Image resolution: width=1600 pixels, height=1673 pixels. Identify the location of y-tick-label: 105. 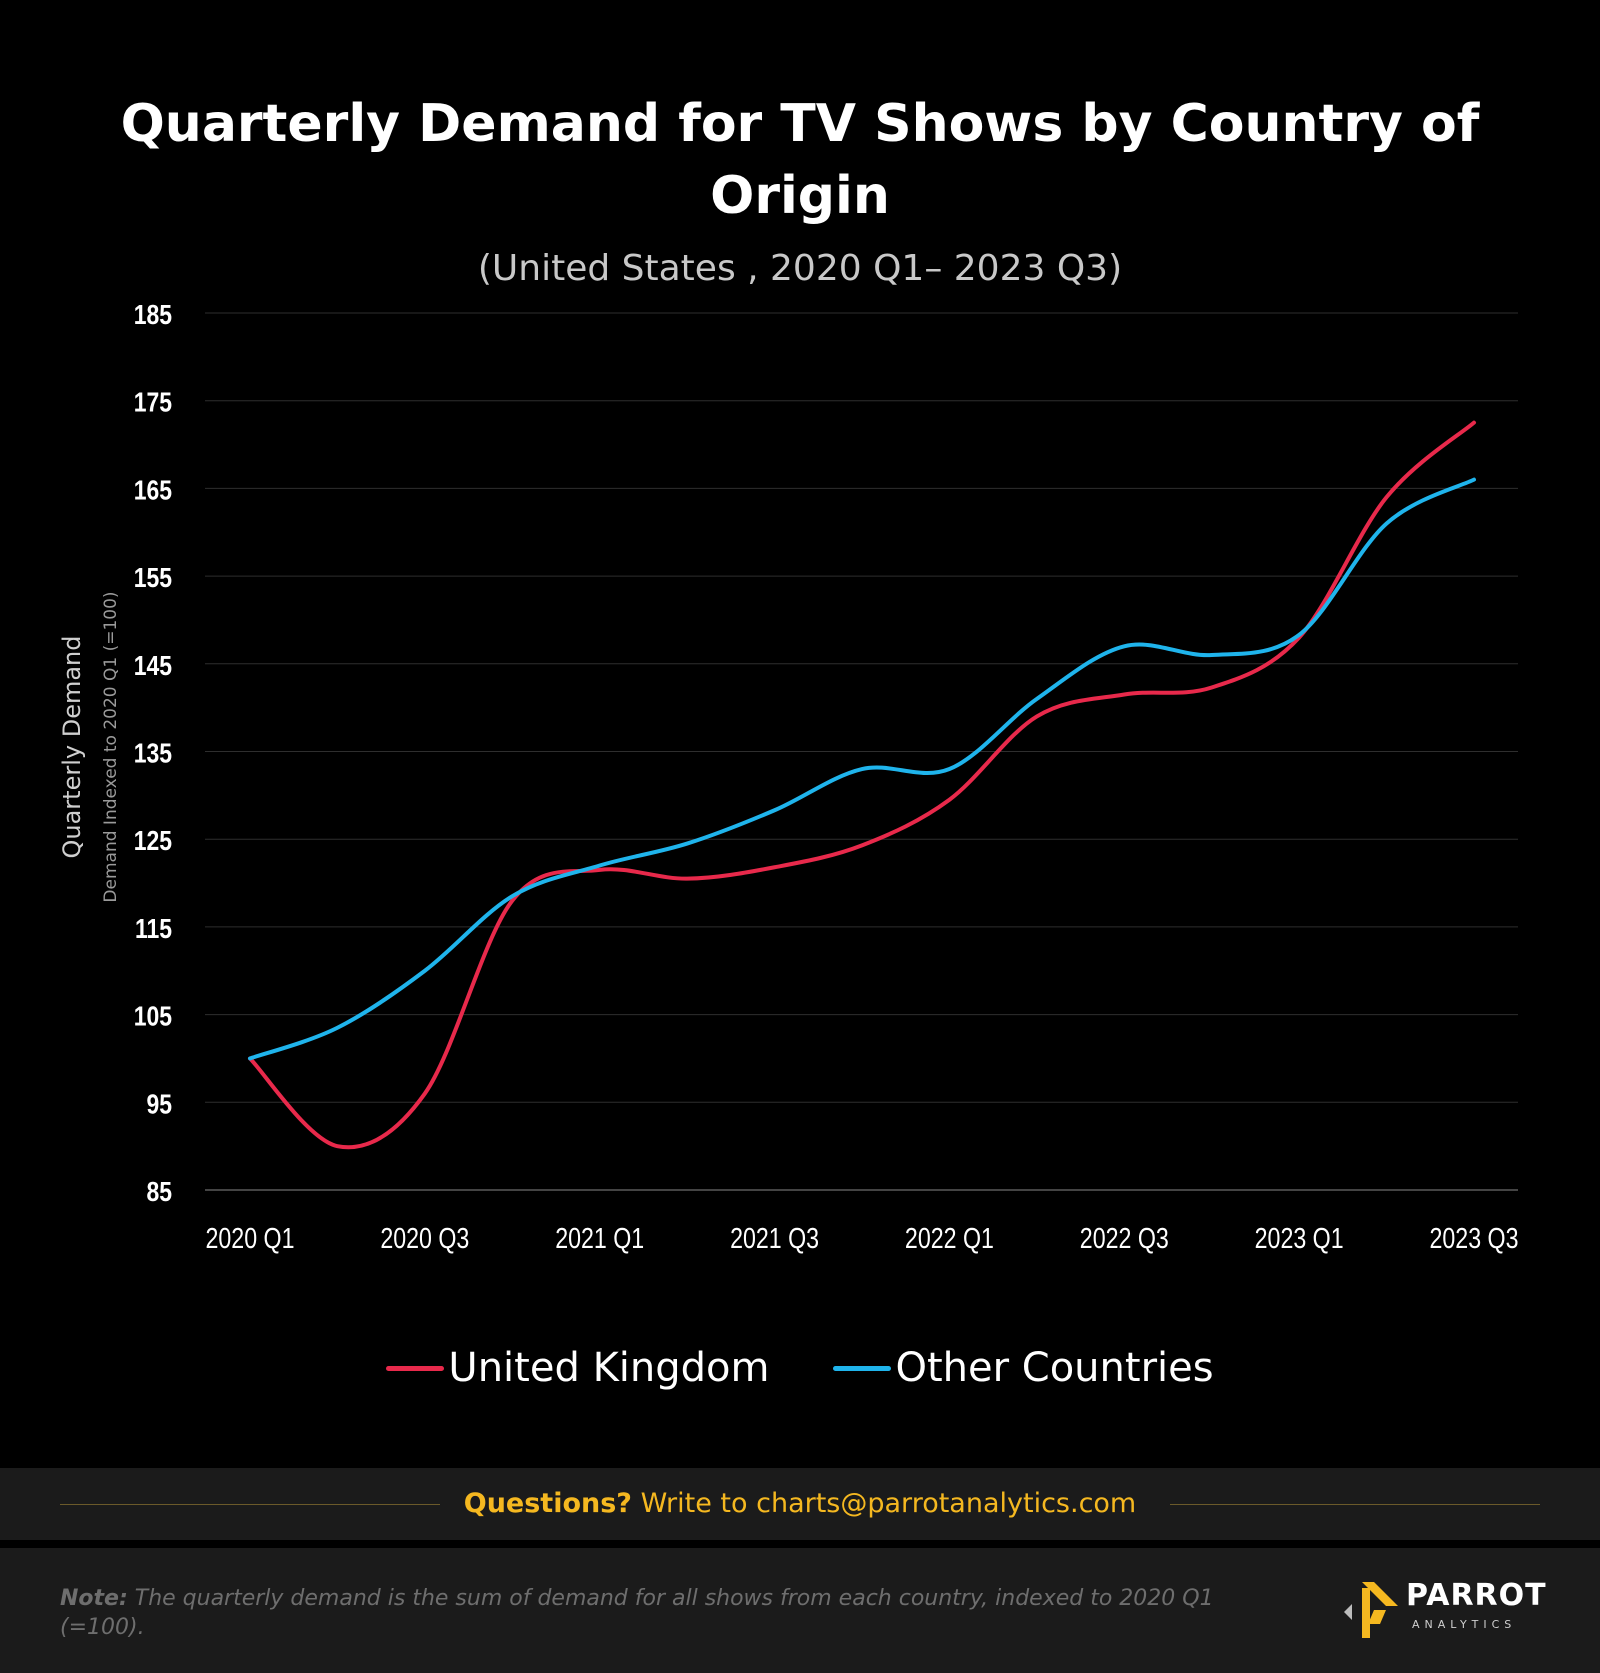
(153, 1017).